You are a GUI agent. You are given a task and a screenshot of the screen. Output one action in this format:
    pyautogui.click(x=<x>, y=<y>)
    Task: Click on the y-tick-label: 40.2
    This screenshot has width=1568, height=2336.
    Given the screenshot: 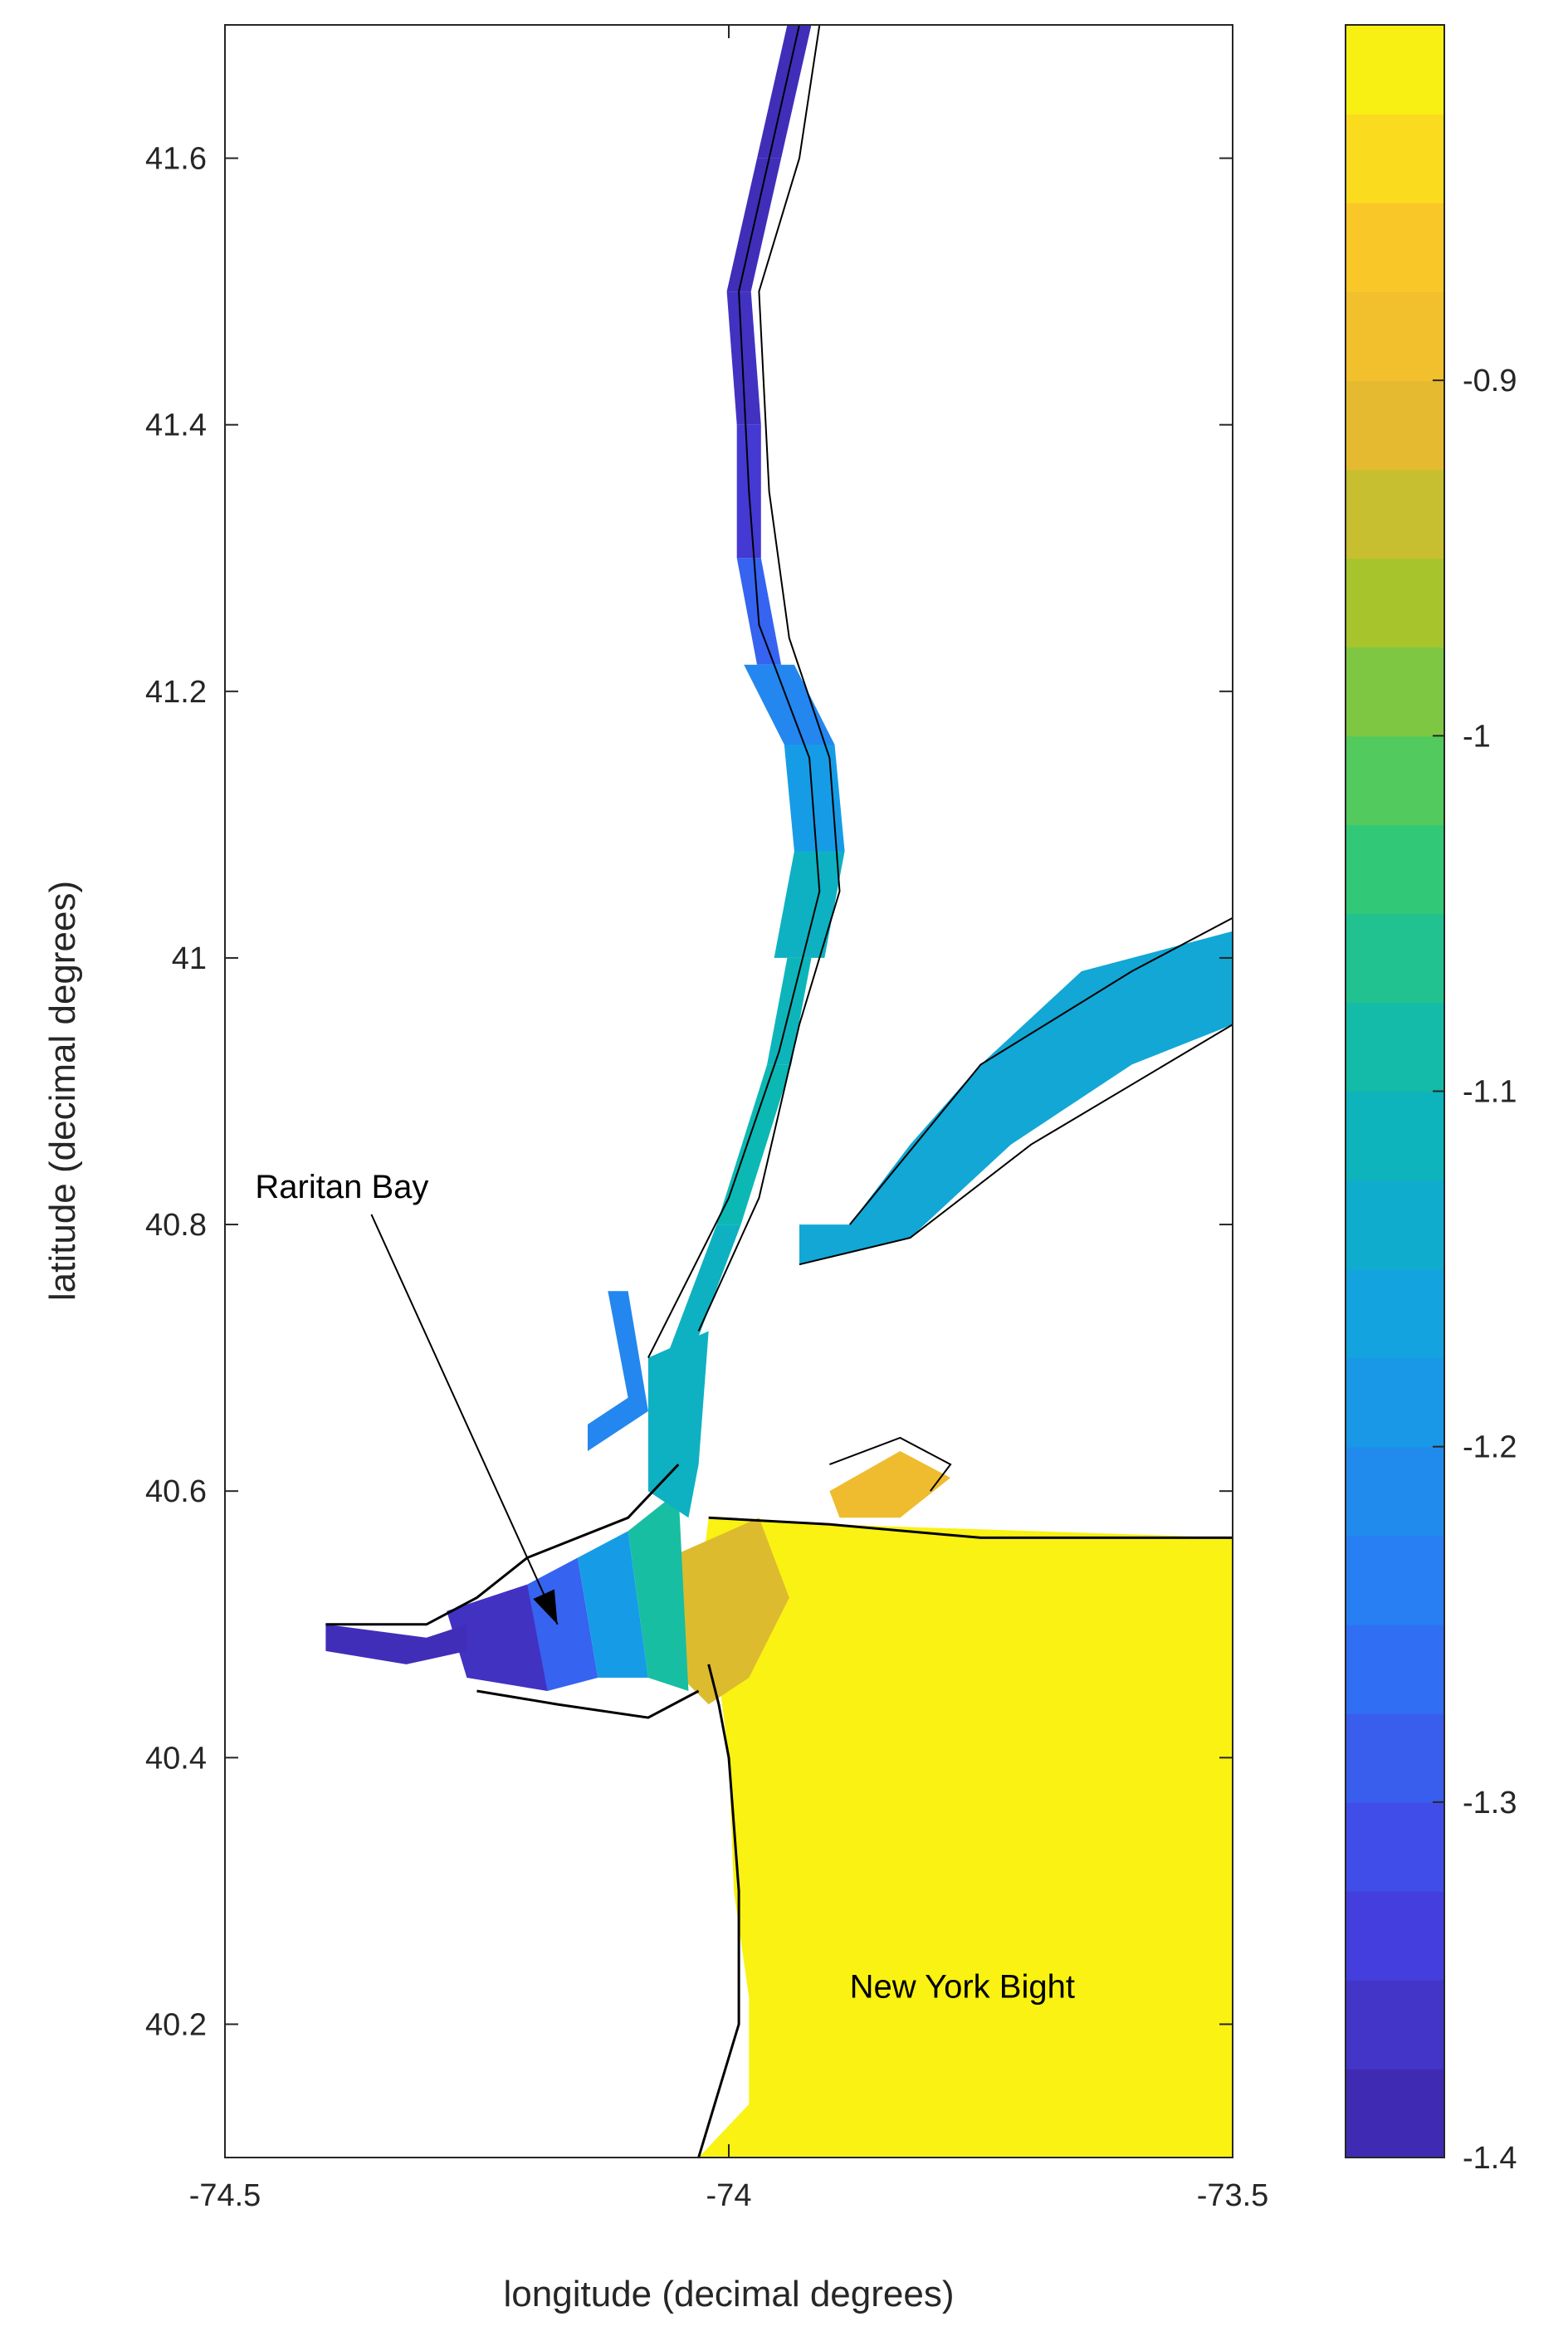 What is the action you would take?
    pyautogui.click(x=176, y=2024)
    